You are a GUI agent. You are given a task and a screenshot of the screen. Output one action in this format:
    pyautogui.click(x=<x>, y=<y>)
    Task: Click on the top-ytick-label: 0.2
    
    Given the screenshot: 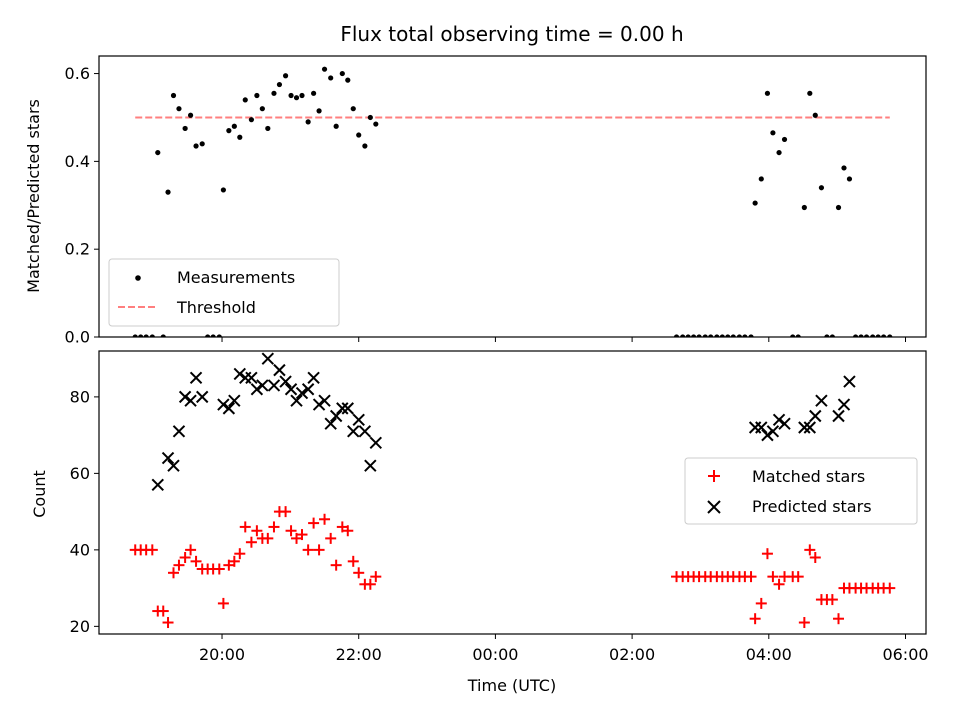 What is the action you would take?
    pyautogui.click(x=77, y=249)
    